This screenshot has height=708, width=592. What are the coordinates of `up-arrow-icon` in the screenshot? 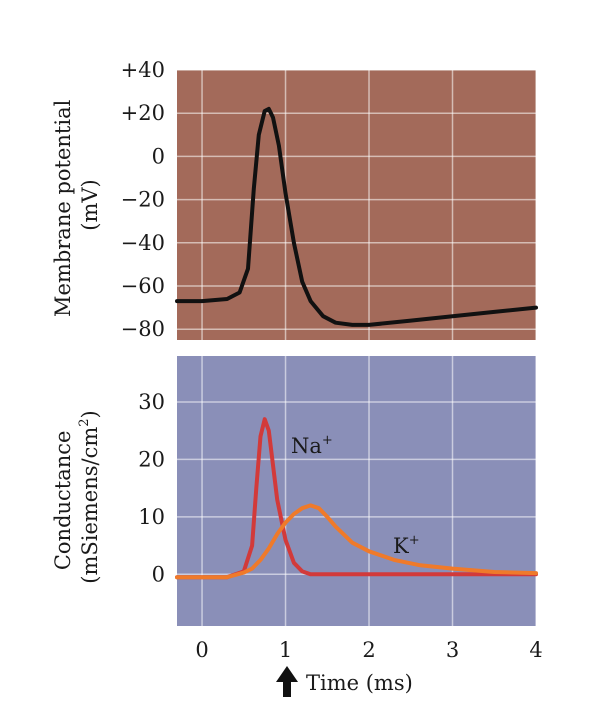 It's located at (287, 681).